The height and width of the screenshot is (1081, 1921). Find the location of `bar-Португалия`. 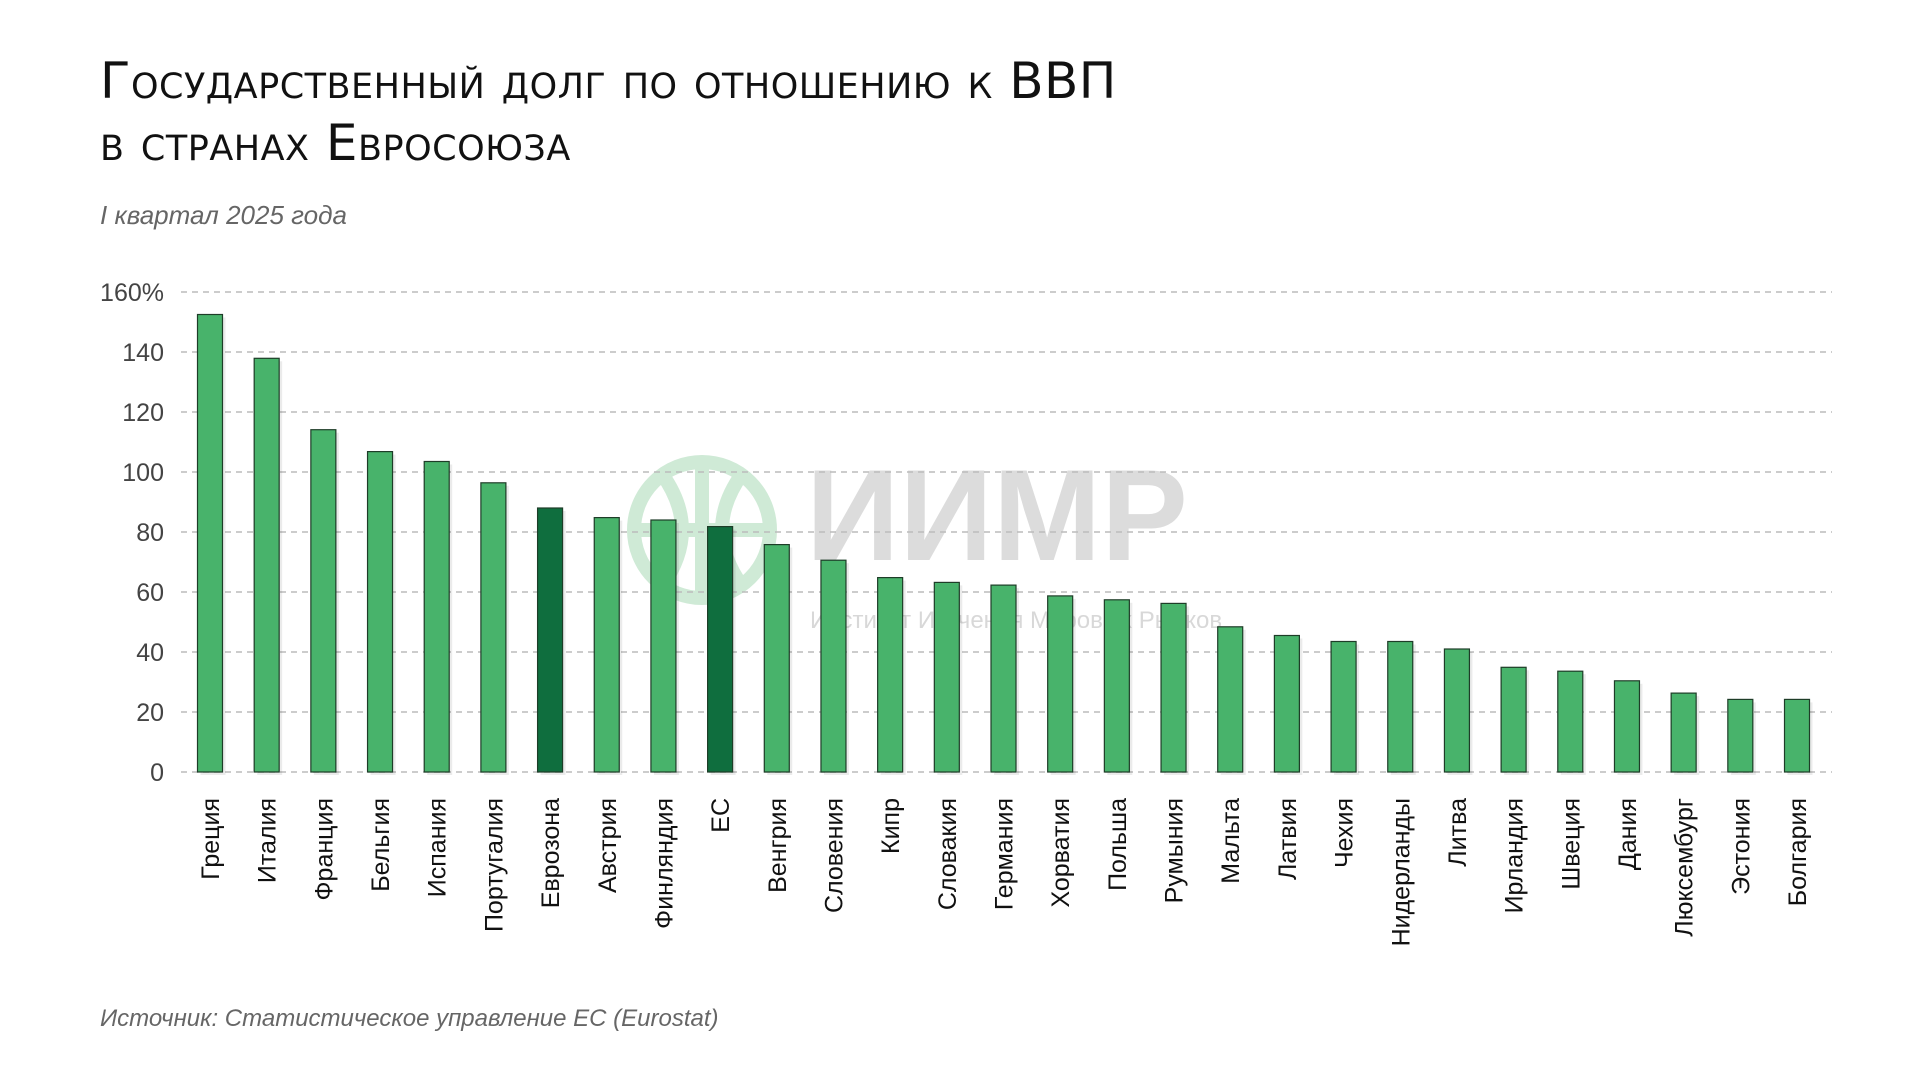

bar-Португалия is located at coordinates (493, 627).